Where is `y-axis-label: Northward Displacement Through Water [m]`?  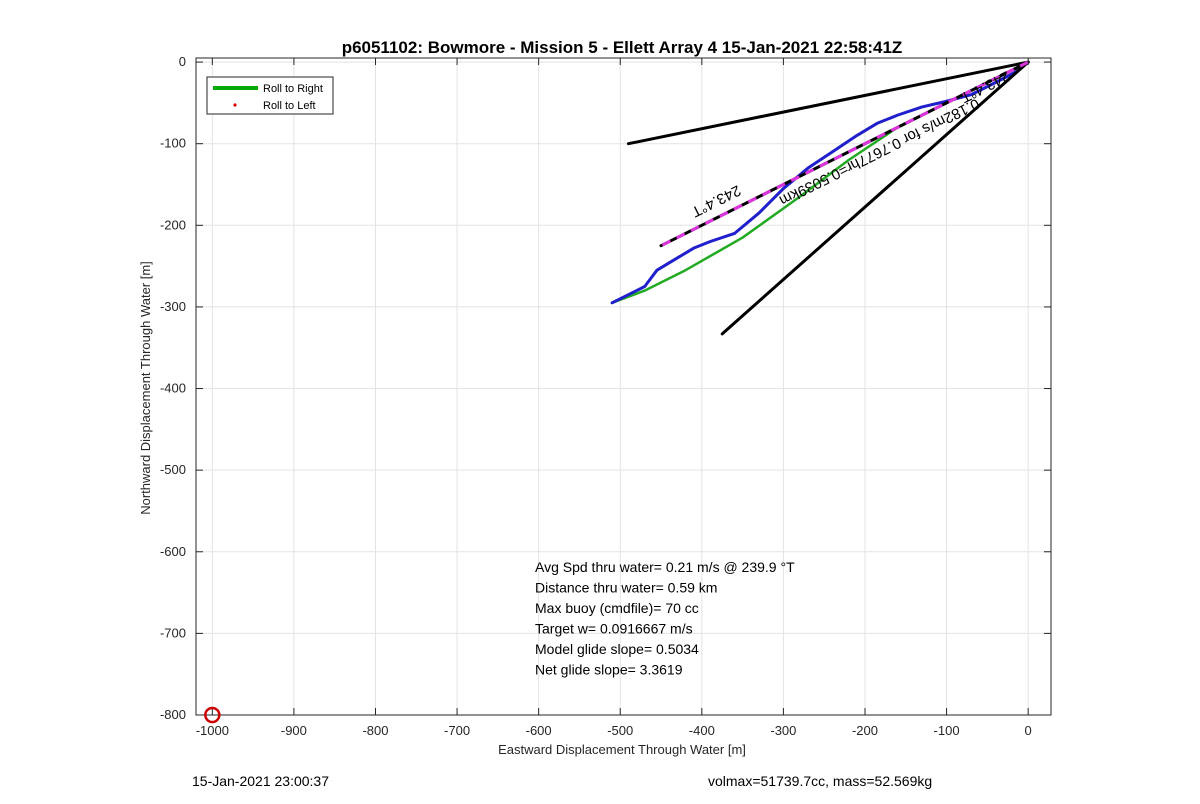
y-axis-label: Northward Displacement Through Water [m] is located at coordinates (145, 388).